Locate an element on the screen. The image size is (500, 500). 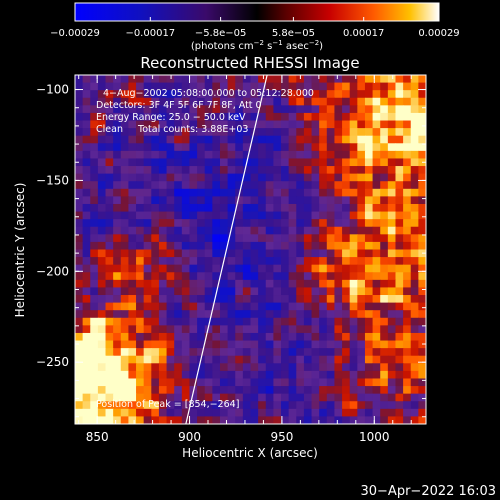
x-tick-label: 950 is located at coordinates (281, 437).